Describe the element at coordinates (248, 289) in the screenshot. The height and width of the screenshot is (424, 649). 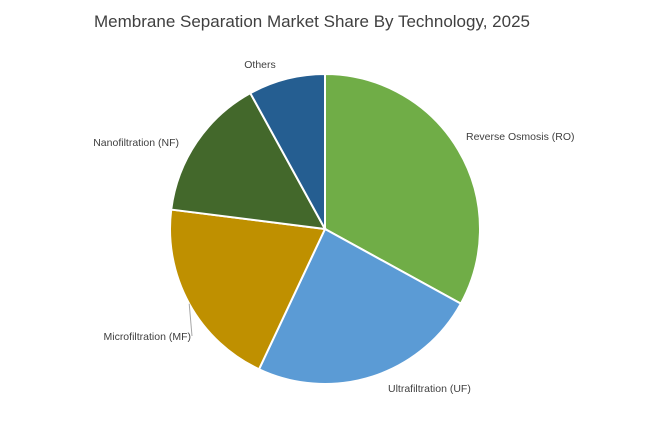
I see `pie-slice-microfiltration-mf` at that location.